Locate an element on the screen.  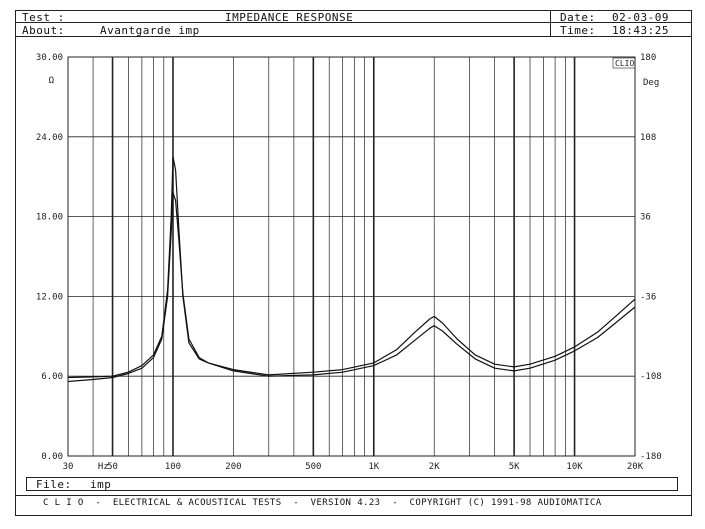
time-value: 18:43:25 is located at coordinates (640, 30).